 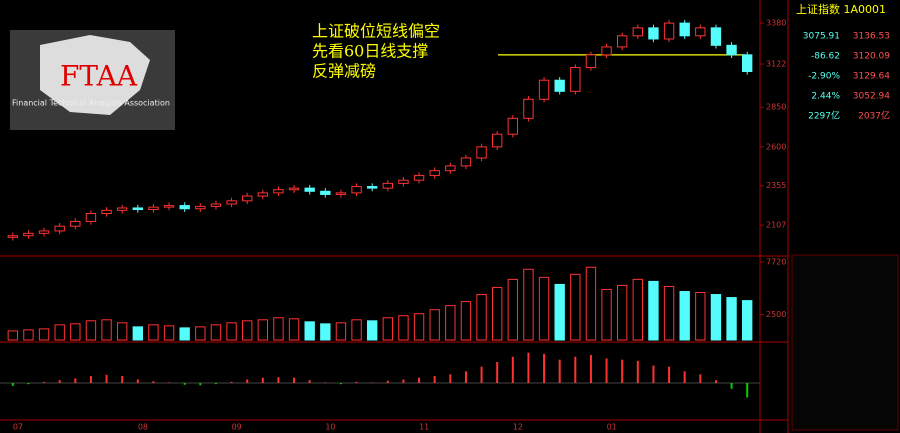 I want to click on y-tick-label: 2355, so click(x=776, y=185).